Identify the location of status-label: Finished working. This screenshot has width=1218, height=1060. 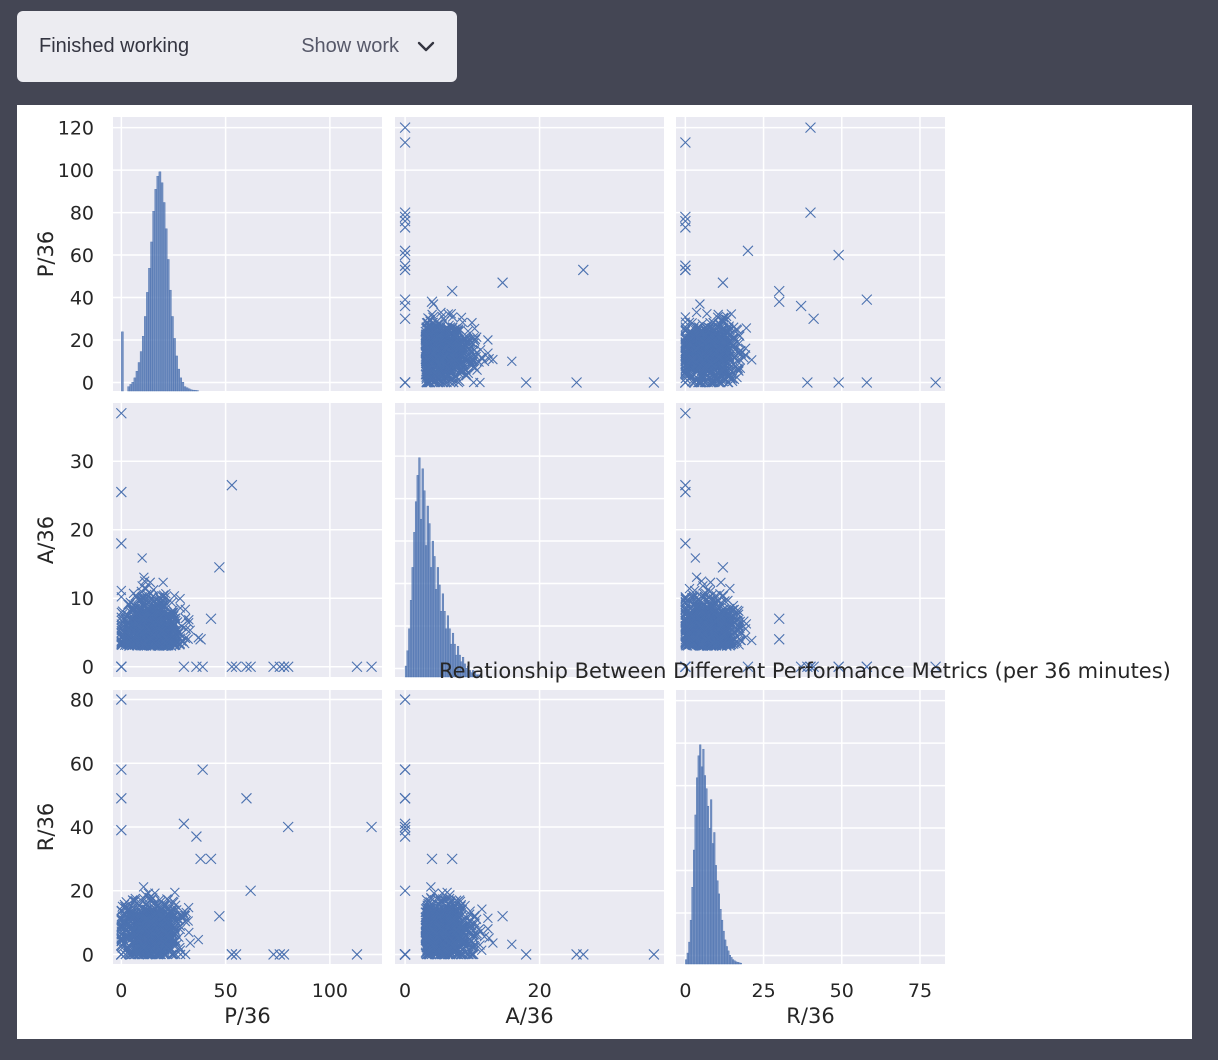
(114, 46).